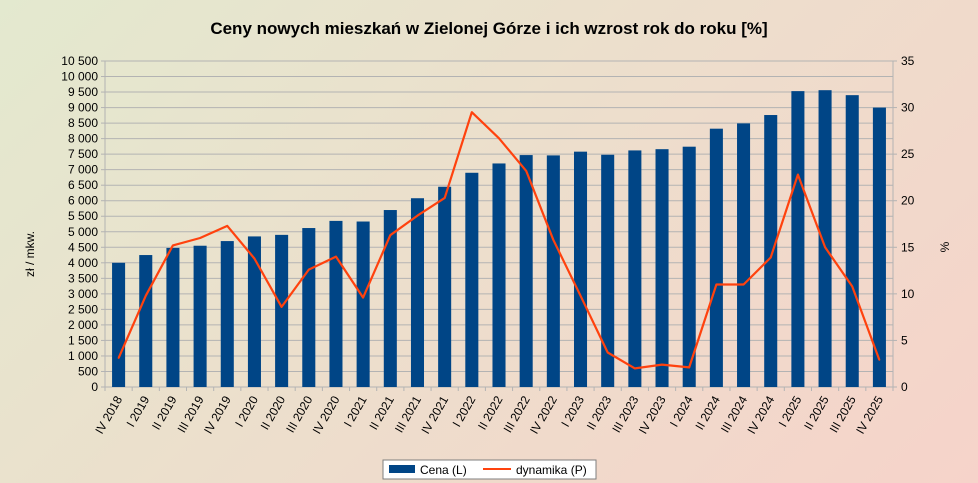  What do you see at coordinates (83, 278) in the screenshot?
I see `y-tick-label: 3 500` at bounding box center [83, 278].